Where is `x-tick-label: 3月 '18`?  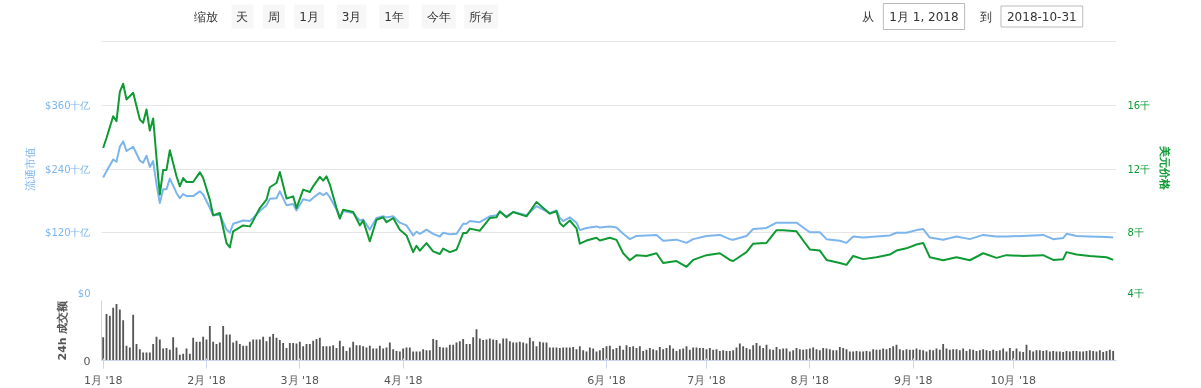
x-tick-label: 3月 '18 is located at coordinates (300, 380).